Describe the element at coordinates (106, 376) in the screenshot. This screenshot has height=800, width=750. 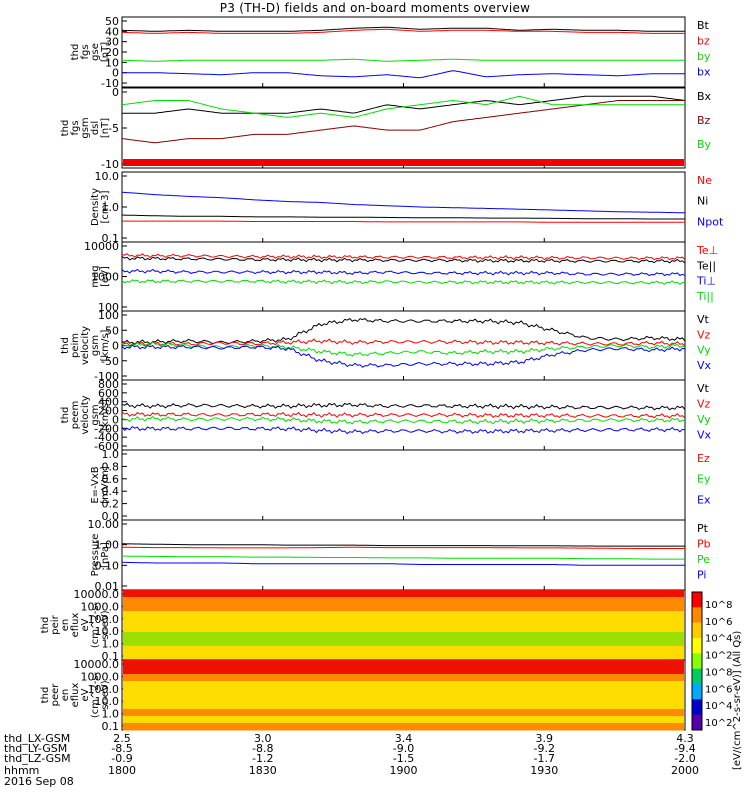
I see `y-tick-label: -100` at that location.